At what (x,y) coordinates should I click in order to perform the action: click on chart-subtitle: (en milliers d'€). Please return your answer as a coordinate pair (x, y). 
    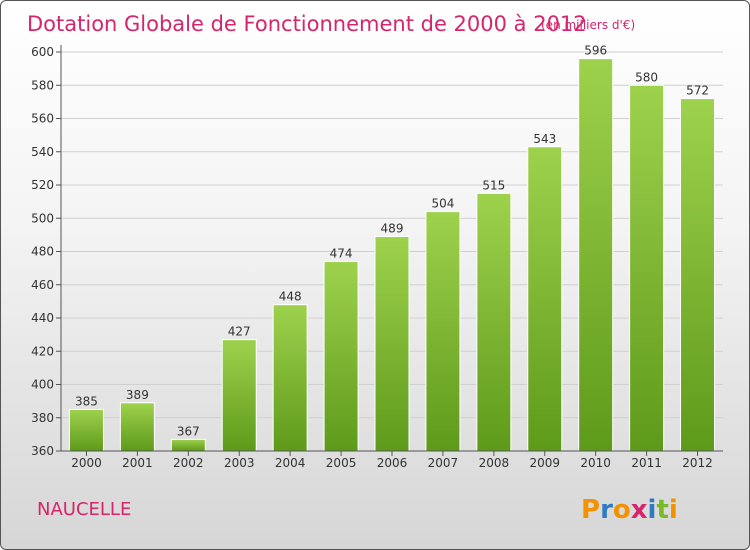
    Looking at the image, I should click on (588, 25).